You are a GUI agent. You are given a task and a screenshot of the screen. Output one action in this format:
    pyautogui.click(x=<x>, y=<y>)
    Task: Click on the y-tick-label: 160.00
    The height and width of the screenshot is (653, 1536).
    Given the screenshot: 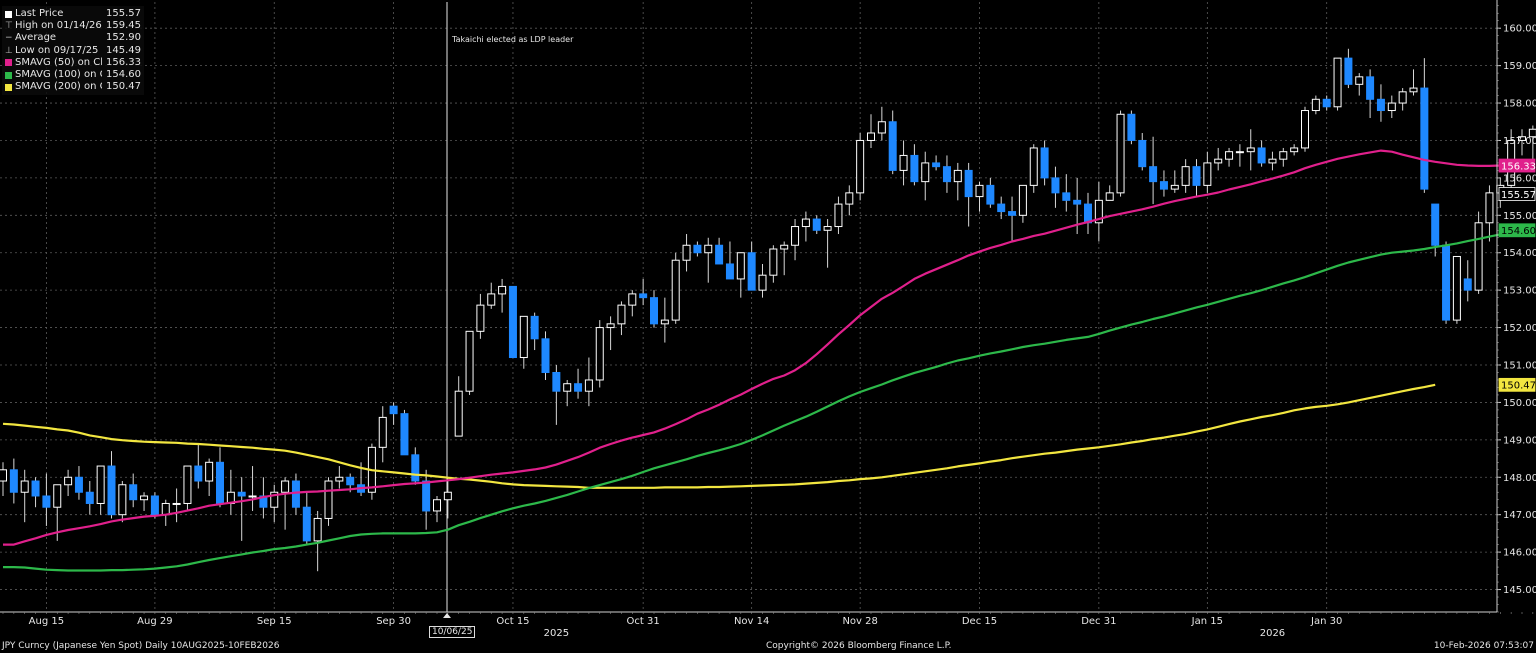 What is the action you would take?
    pyautogui.click(x=1519, y=29)
    